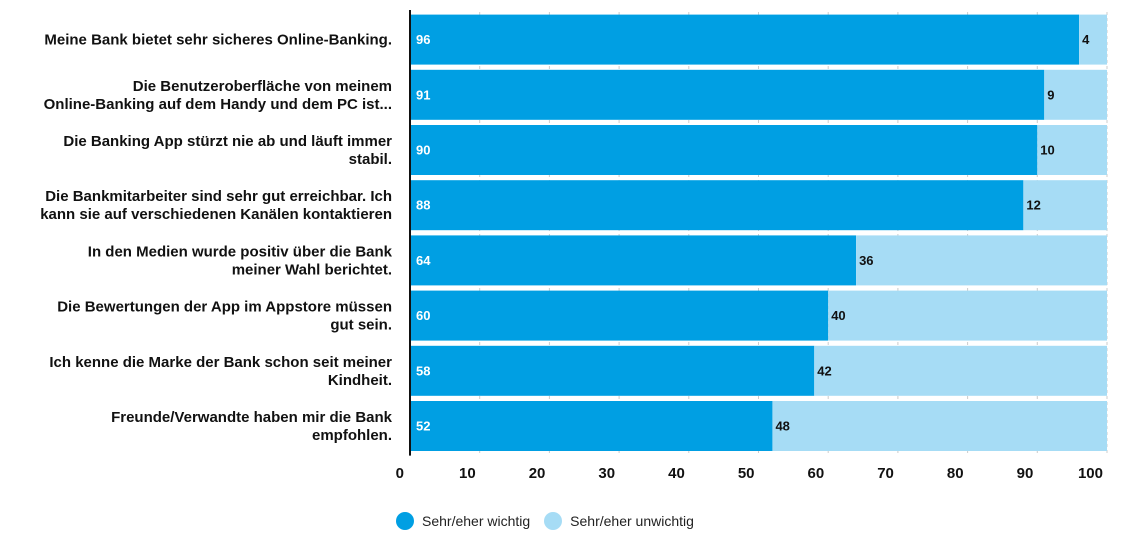 The image size is (1140, 553). Describe the element at coordinates (537, 473) in the screenshot. I see `x-tick-label-20: 20` at that location.